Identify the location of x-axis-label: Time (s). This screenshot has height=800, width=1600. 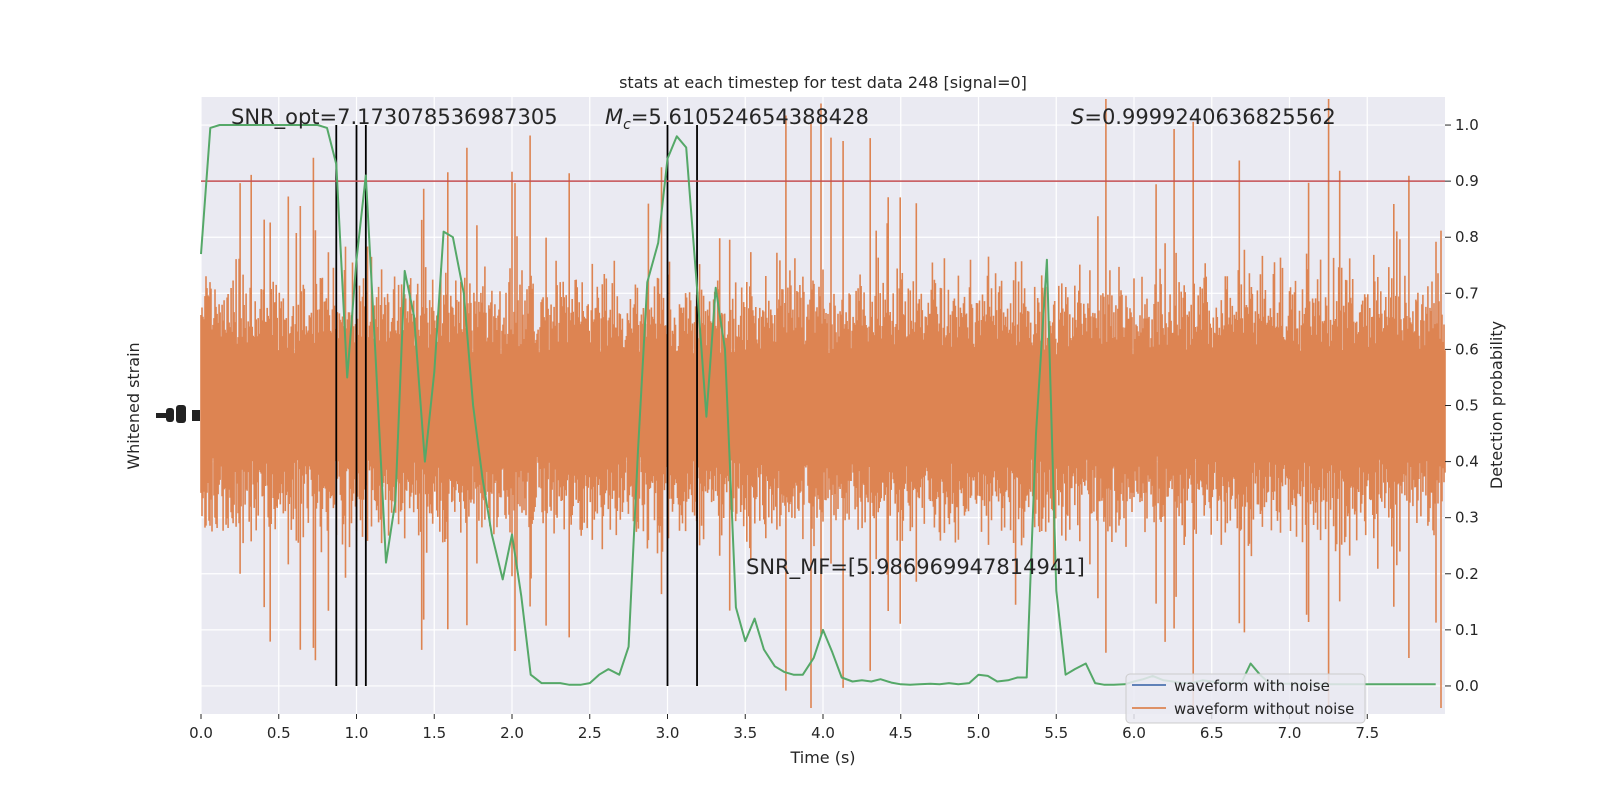
(822, 757).